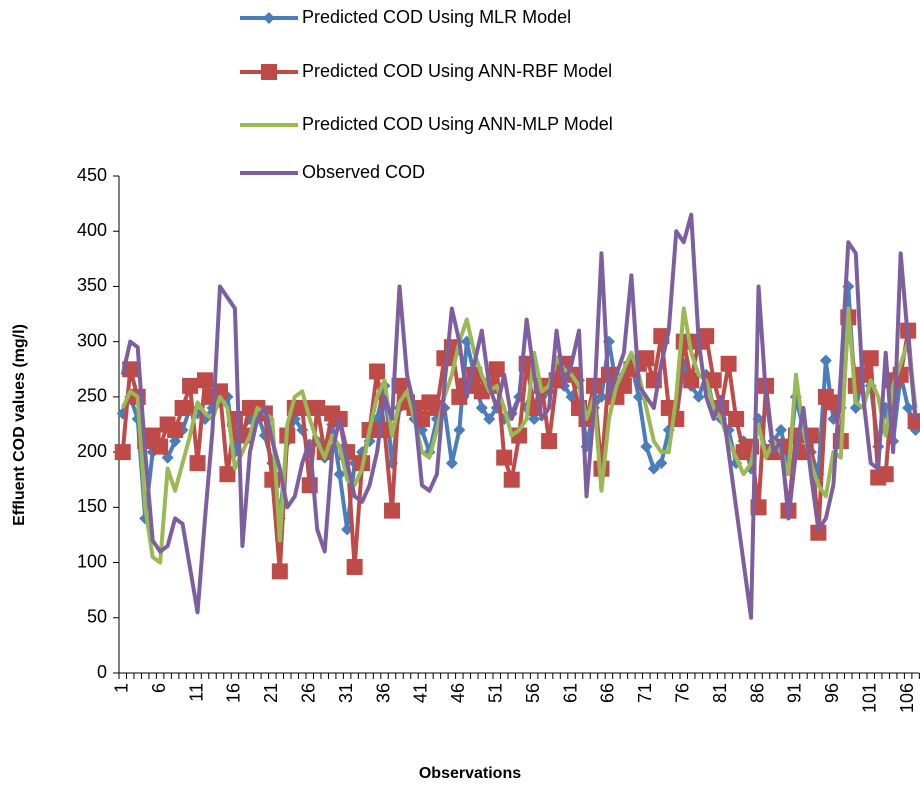 This screenshot has height=794, width=920. I want to click on x-tick-label: 26, so click(308, 693).